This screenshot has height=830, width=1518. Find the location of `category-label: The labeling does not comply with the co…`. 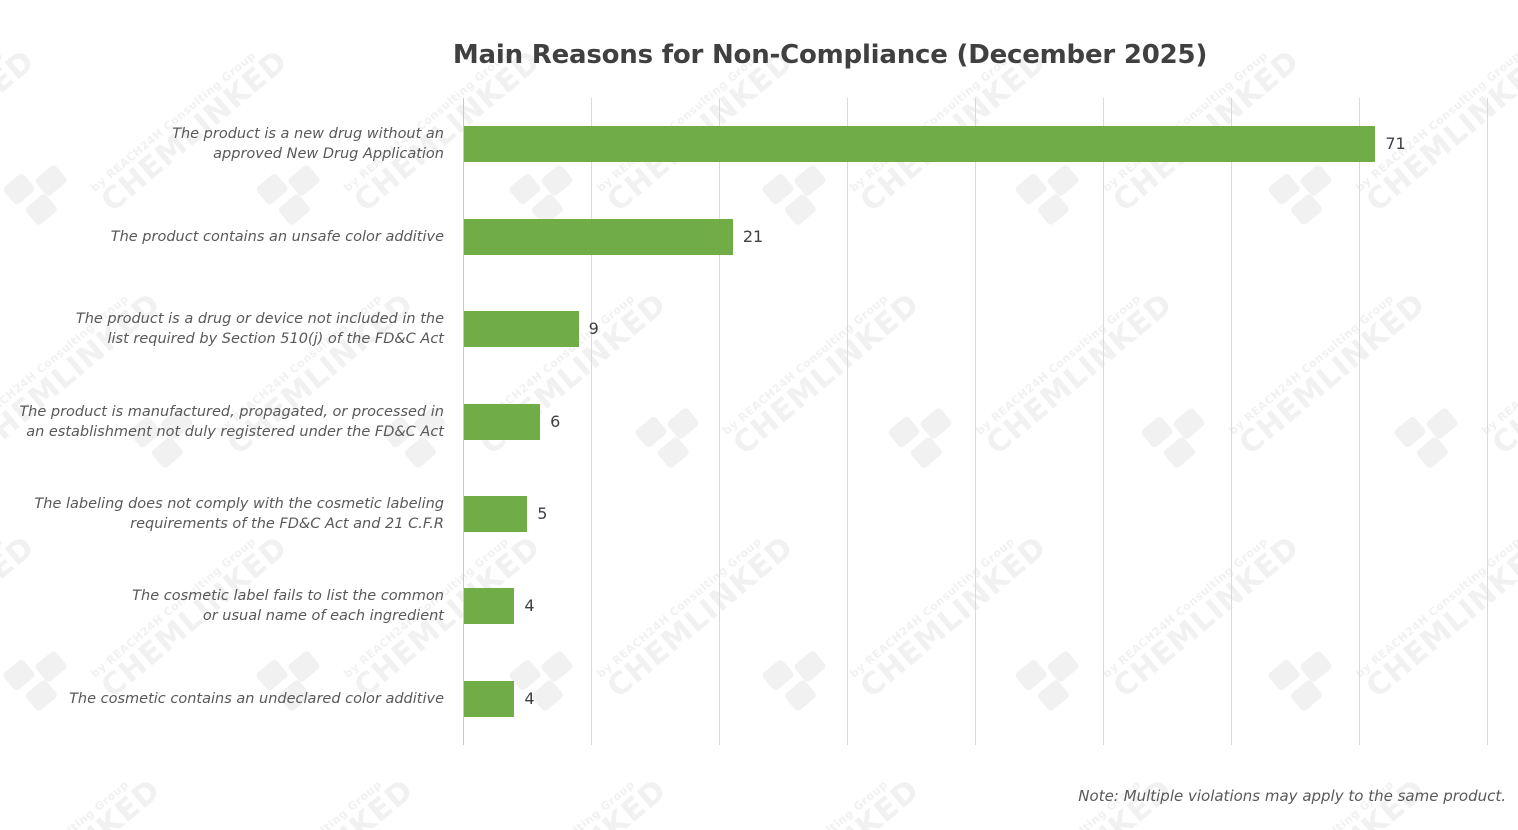

category-label: The labeling does not comply with the co… is located at coordinates (226, 514).